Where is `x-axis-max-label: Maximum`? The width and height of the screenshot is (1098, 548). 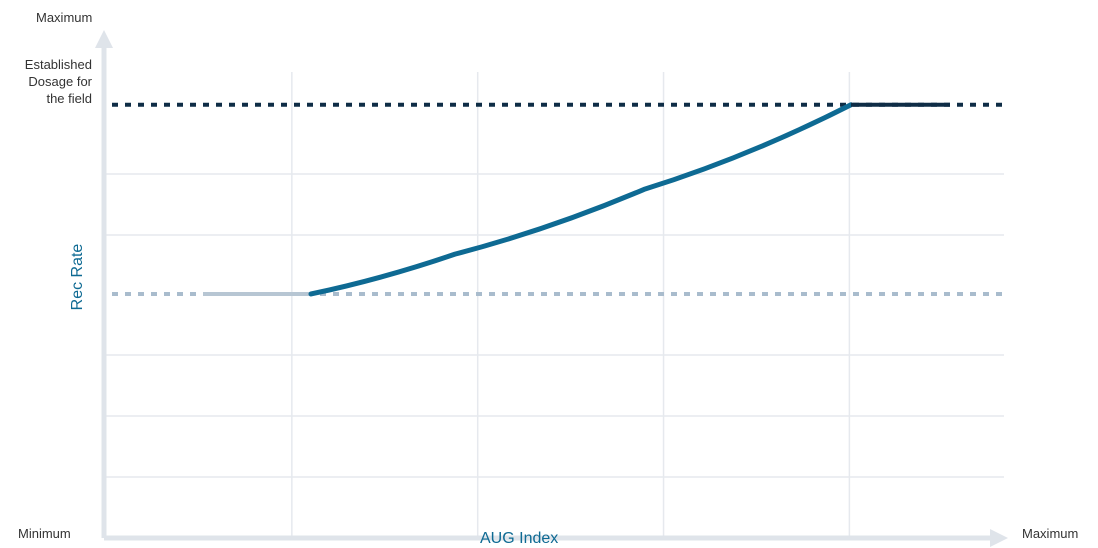 x-axis-max-label: Maximum is located at coordinates (1050, 533).